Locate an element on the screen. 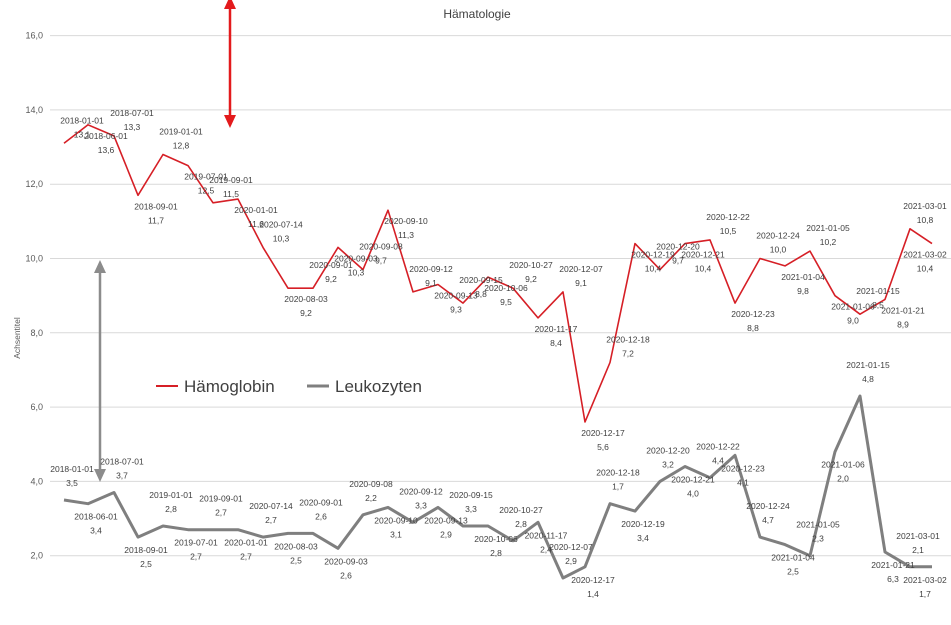 This screenshot has height=625, width=951. data-label-value: 11,7 is located at coordinates (156, 220).